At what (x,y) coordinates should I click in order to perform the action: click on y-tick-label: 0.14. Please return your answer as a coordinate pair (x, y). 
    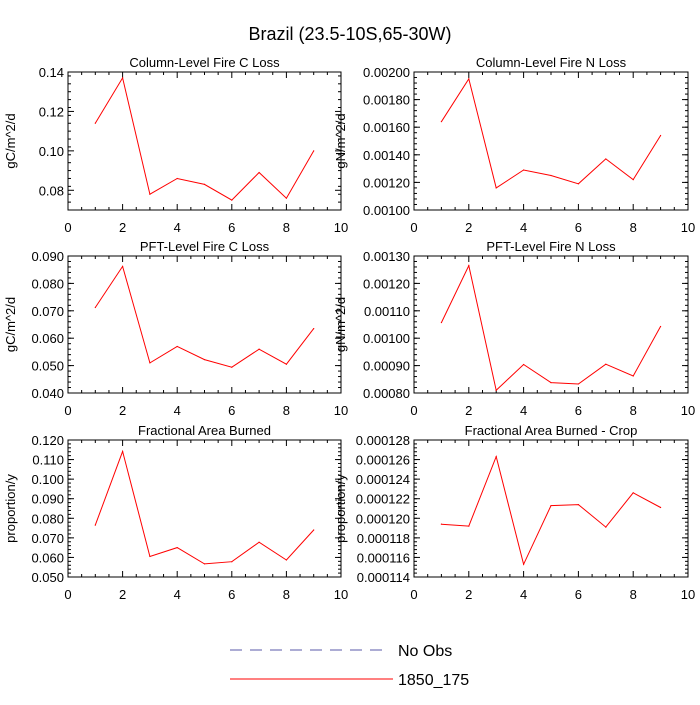
    Looking at the image, I should click on (51, 72).